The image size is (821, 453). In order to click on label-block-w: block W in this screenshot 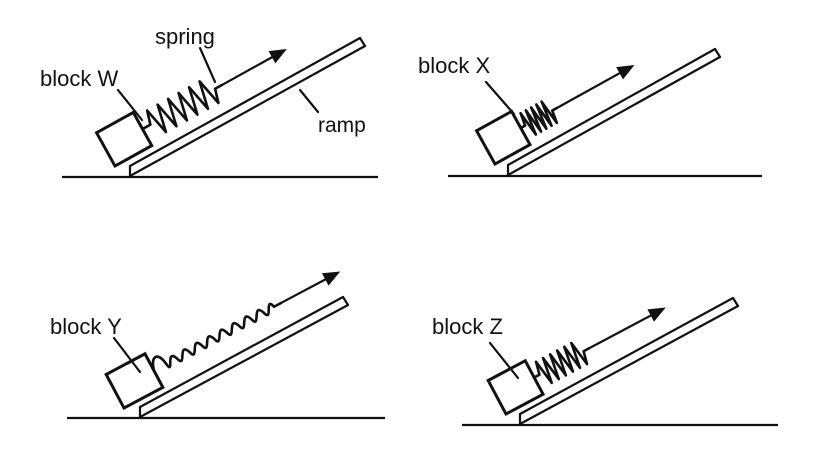, I will do `click(79, 78)`.